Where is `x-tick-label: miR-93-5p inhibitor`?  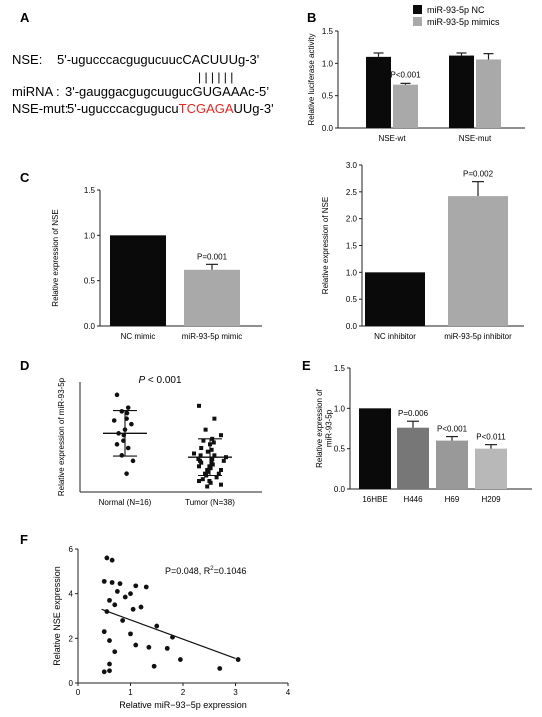
x-tick-label: miR-93-5p inhibitor is located at coordinates (478, 336).